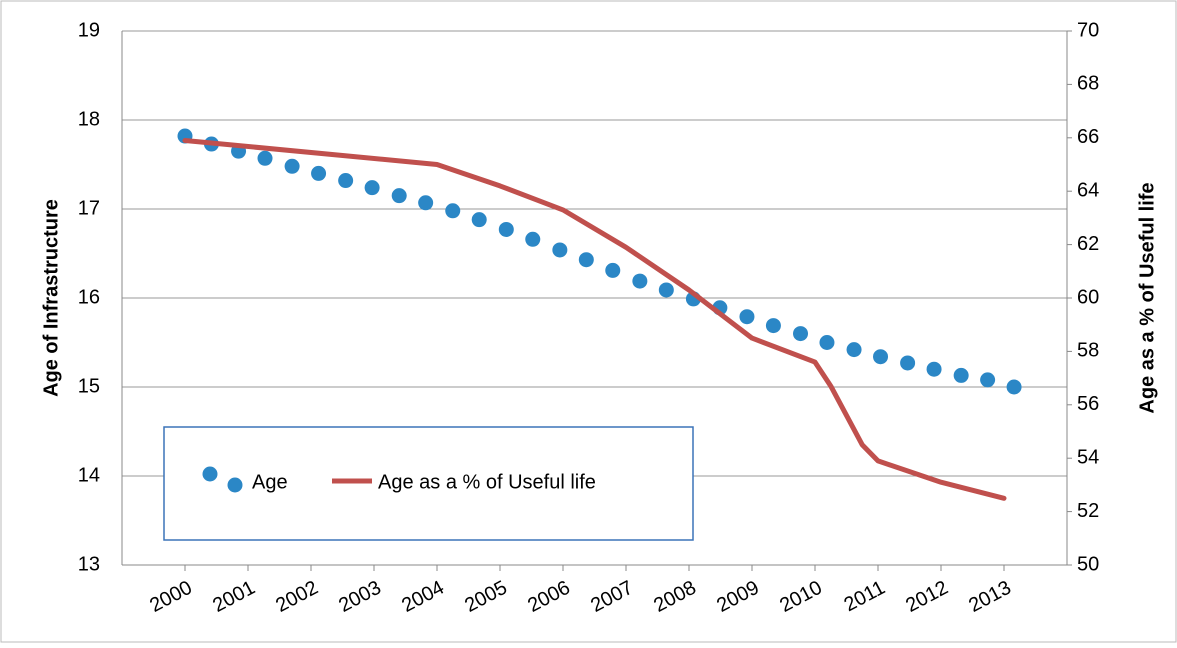 The height and width of the screenshot is (648, 1177). I want to click on y-tick-label: 19, so click(89, 30).